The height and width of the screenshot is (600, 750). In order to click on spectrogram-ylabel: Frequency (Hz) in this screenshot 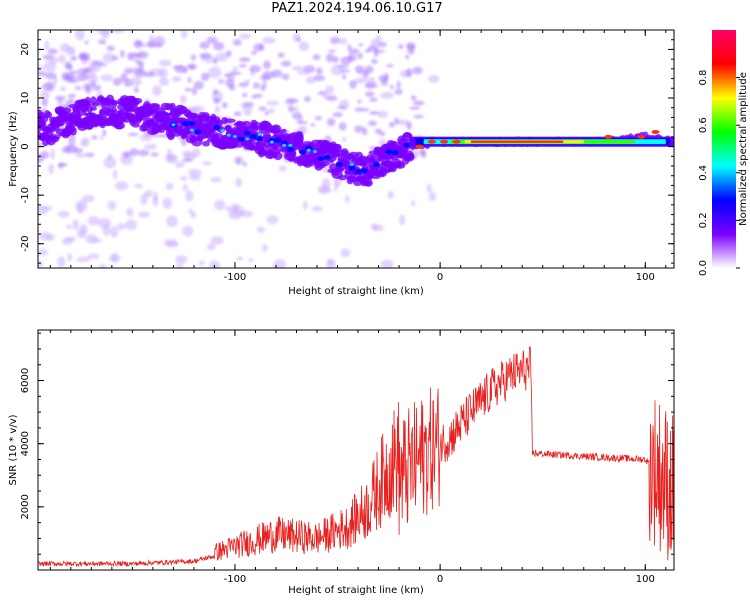, I will do `click(13, 149)`.